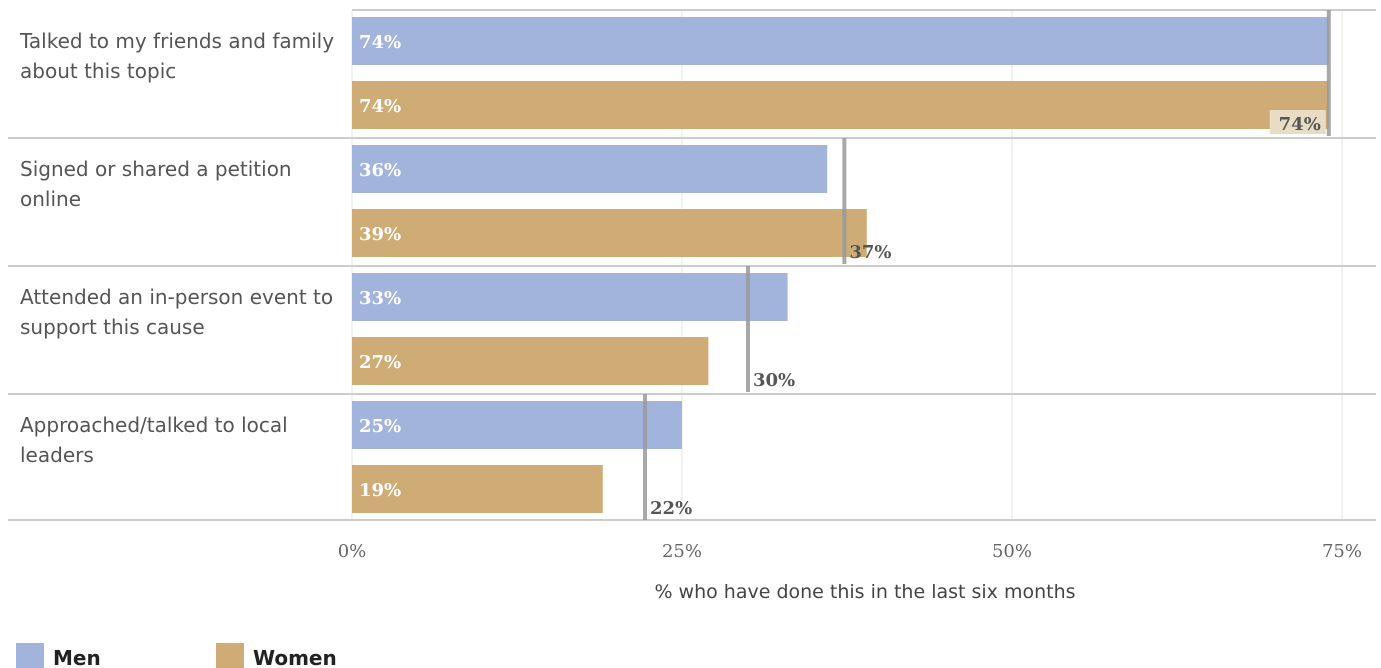  What do you see at coordinates (176, 41) in the screenshot?
I see `category-label: Talked to my friends and family` at bounding box center [176, 41].